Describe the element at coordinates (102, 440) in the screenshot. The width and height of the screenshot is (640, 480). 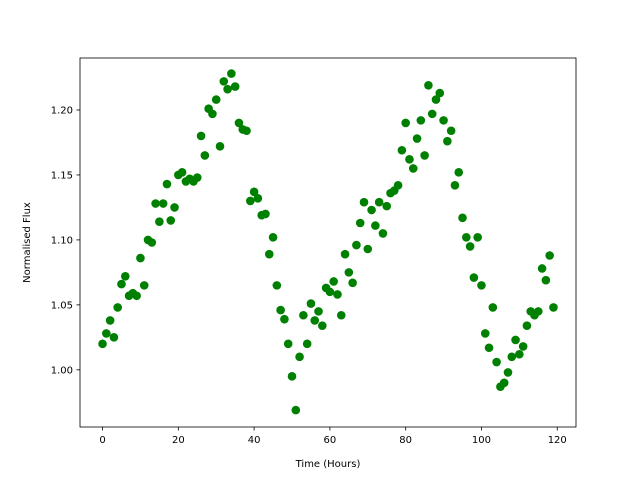
I see `x-tick-label: 0` at that location.